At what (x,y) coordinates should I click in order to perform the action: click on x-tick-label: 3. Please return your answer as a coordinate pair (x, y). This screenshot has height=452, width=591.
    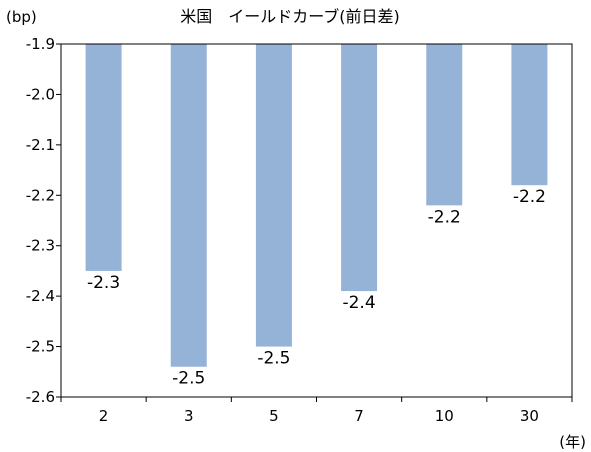
    Looking at the image, I should click on (189, 416).